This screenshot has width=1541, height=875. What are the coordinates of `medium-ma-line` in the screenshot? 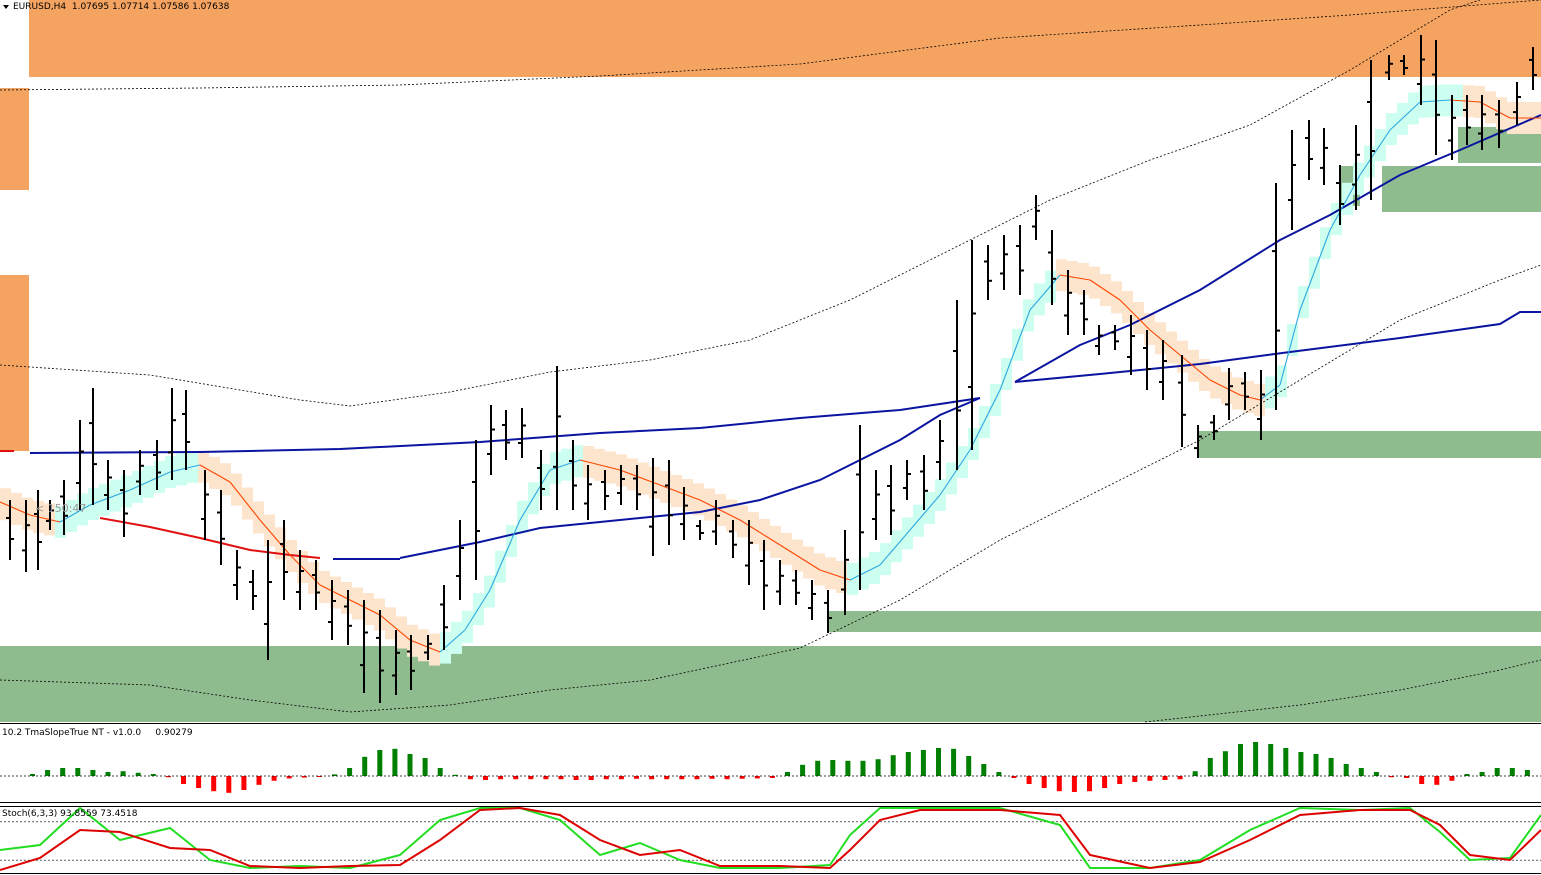 It's located at (690, 478).